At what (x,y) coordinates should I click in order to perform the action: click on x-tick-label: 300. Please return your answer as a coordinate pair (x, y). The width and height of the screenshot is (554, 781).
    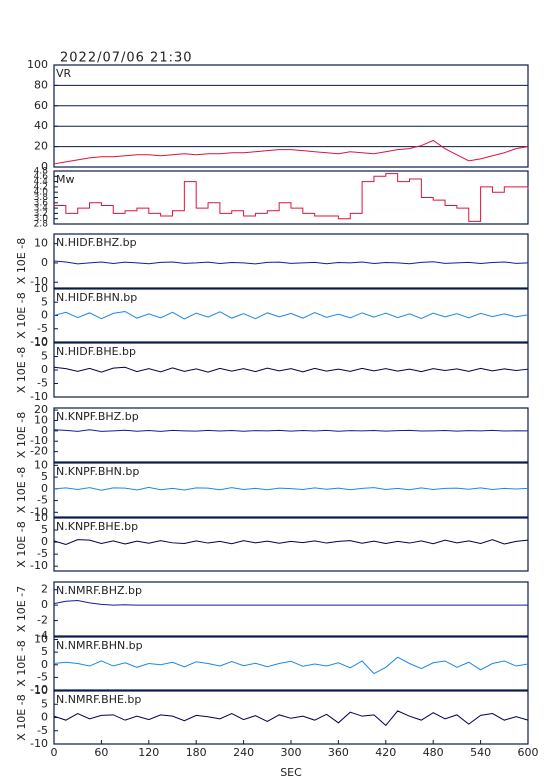
    Looking at the image, I should click on (291, 752).